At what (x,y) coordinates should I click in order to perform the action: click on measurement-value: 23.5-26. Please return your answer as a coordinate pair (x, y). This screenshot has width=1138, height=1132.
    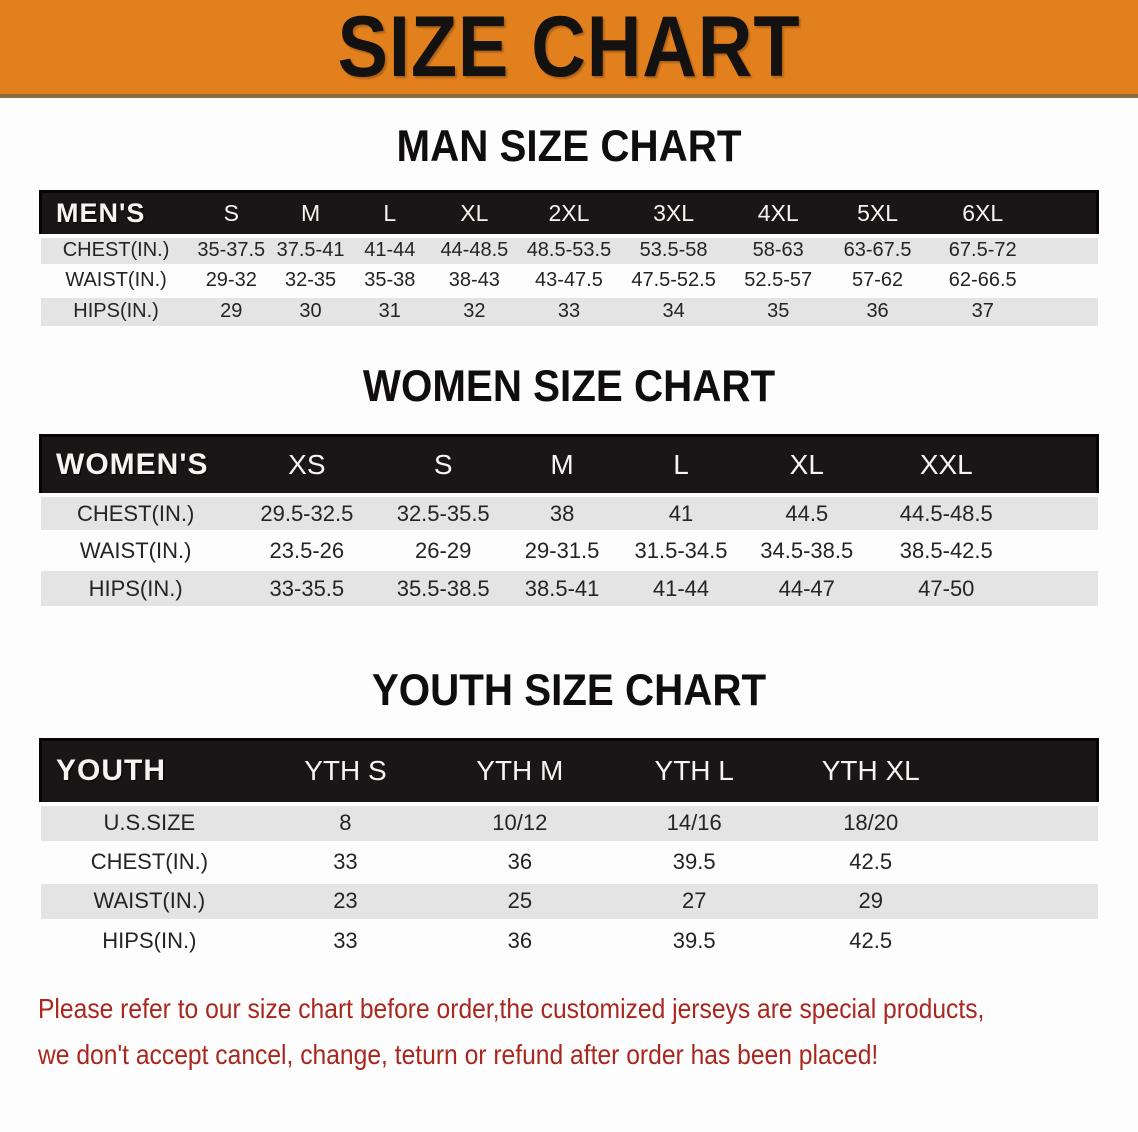
    Looking at the image, I should click on (306, 550).